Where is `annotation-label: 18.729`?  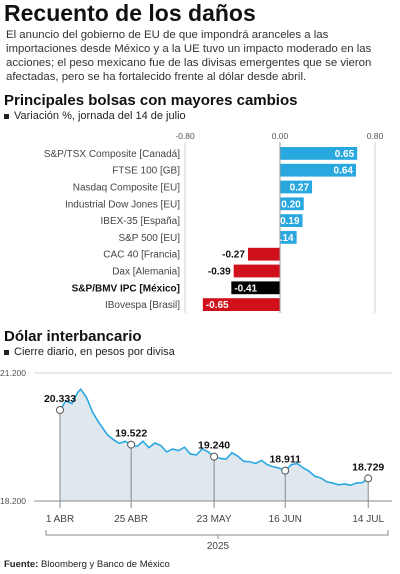 annotation-label: 18.729 is located at coordinates (368, 467).